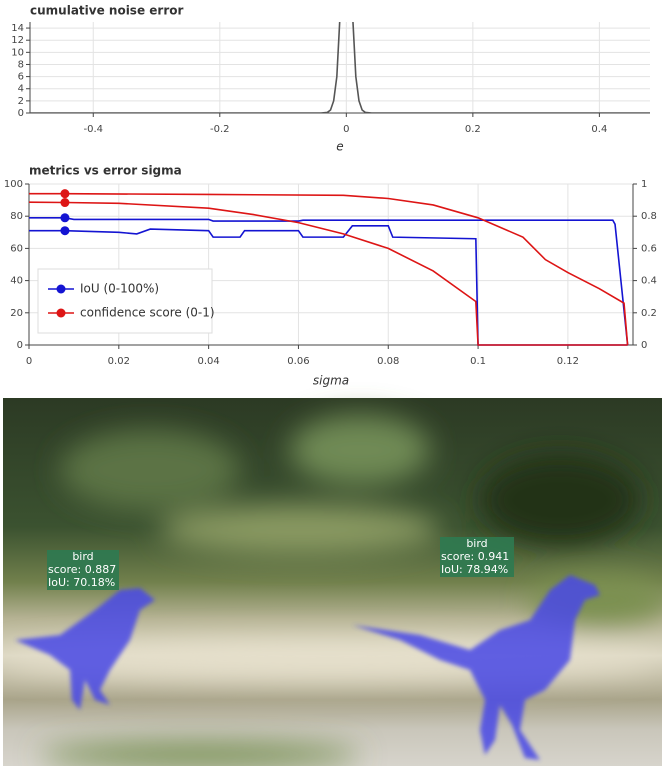 This screenshot has height=770, width=662. I want to click on detection-score: score: 0.887, so click(82, 569).